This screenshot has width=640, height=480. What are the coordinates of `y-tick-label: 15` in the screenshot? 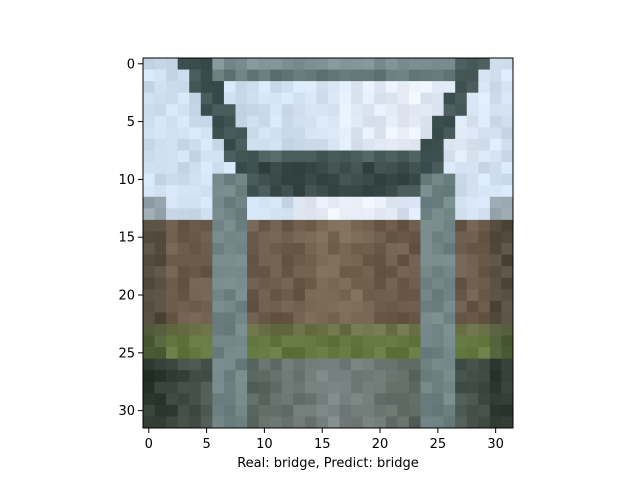 It's located at (126, 238).